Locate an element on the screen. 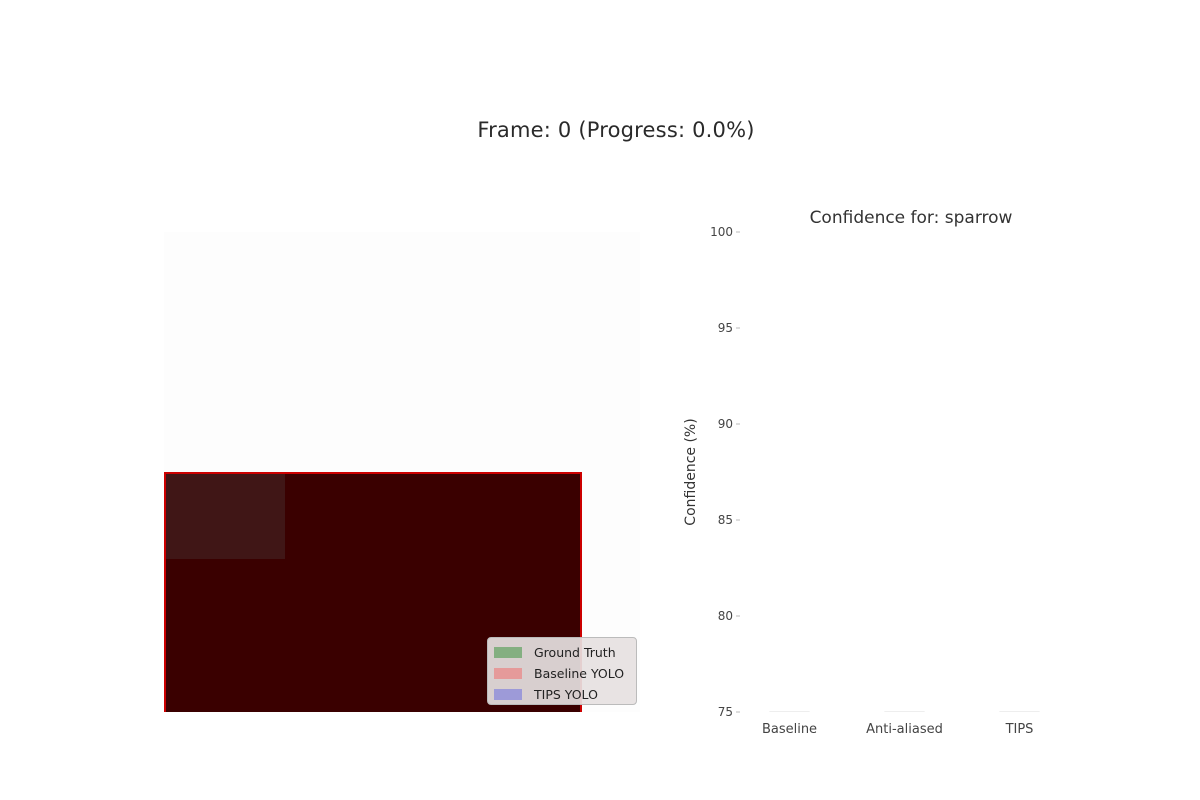  bars is located at coordinates (904, 711).